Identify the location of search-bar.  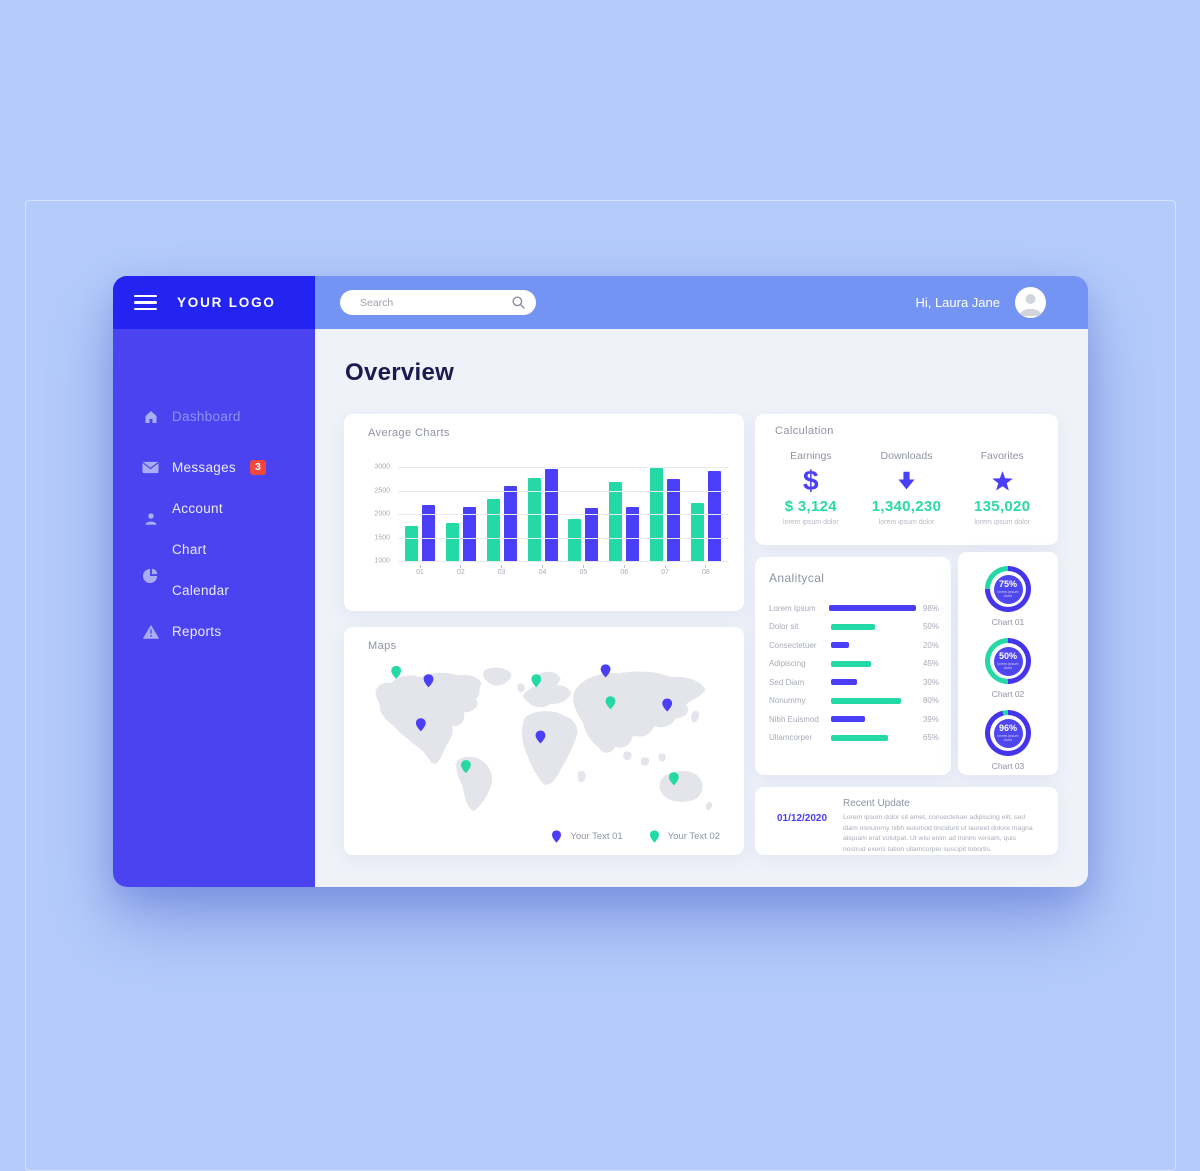
(438, 302).